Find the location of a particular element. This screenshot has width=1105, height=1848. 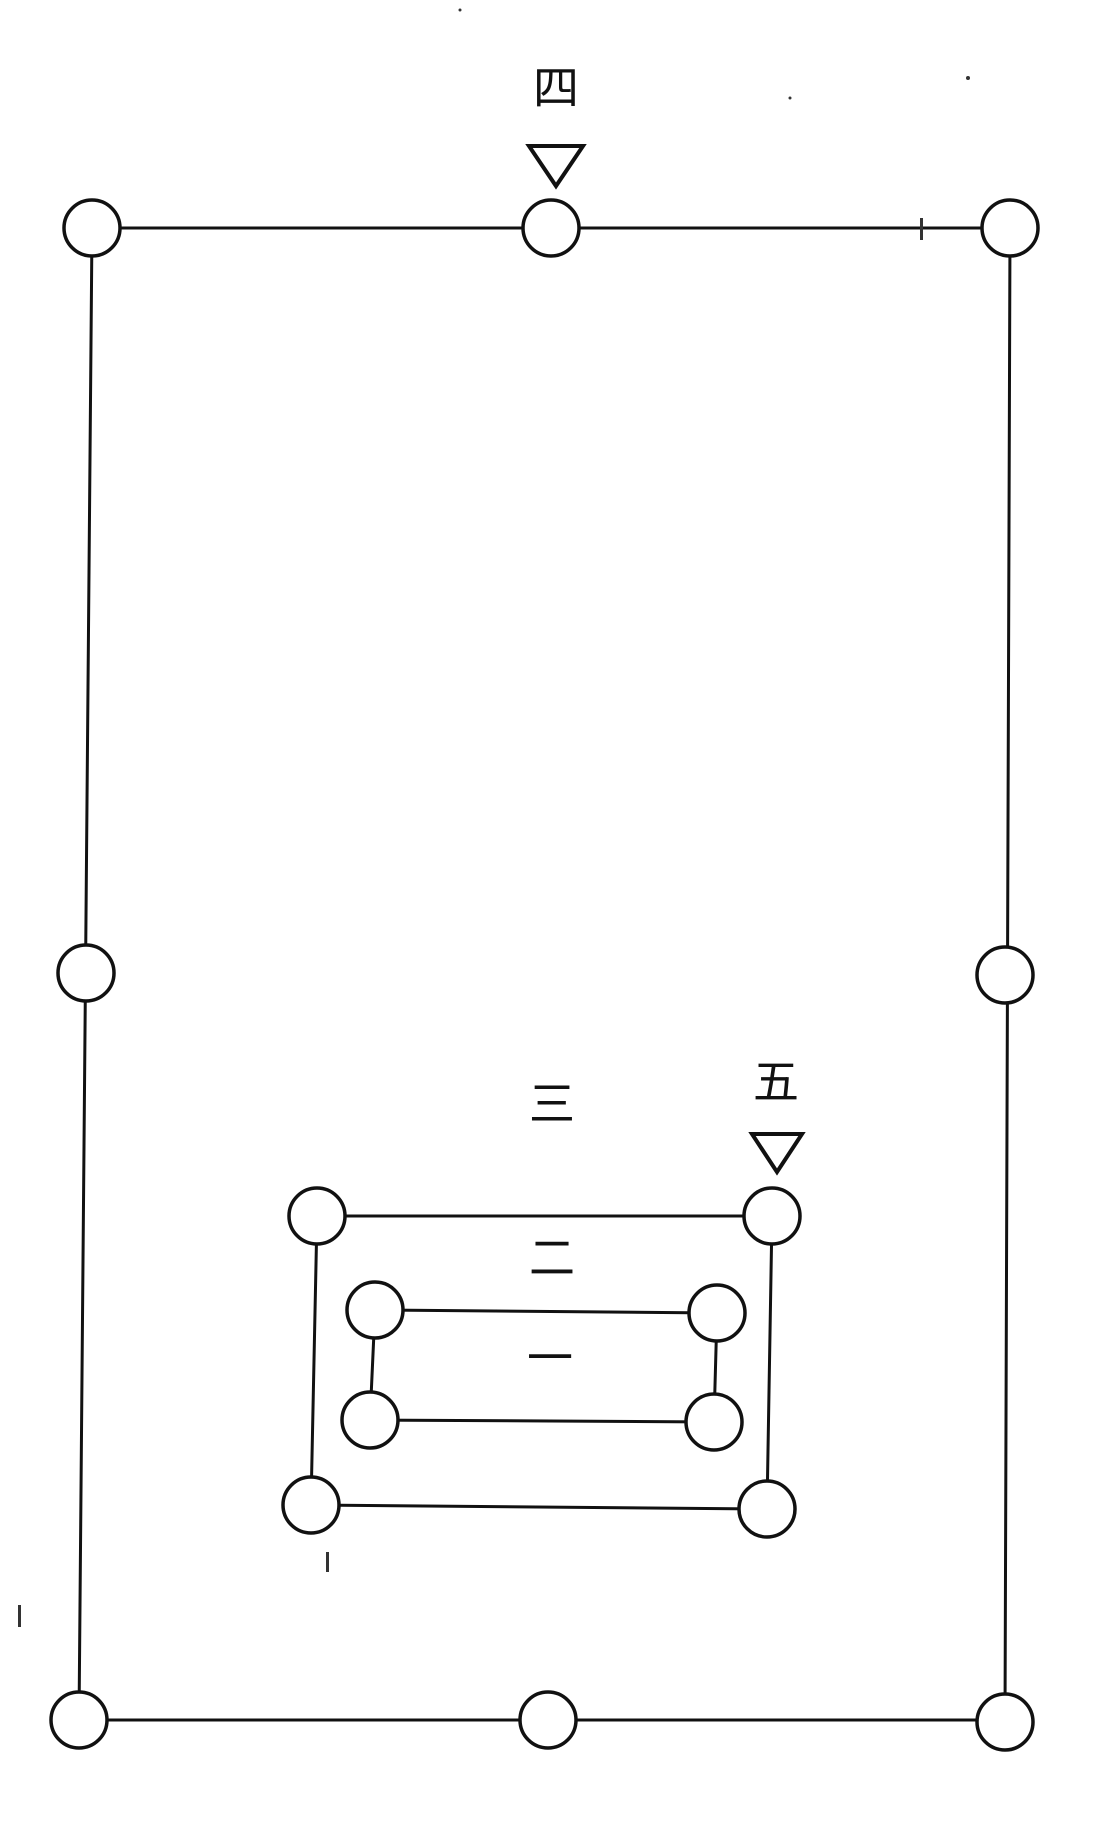

down-triangle-marker-four is located at coordinates (556, 167).